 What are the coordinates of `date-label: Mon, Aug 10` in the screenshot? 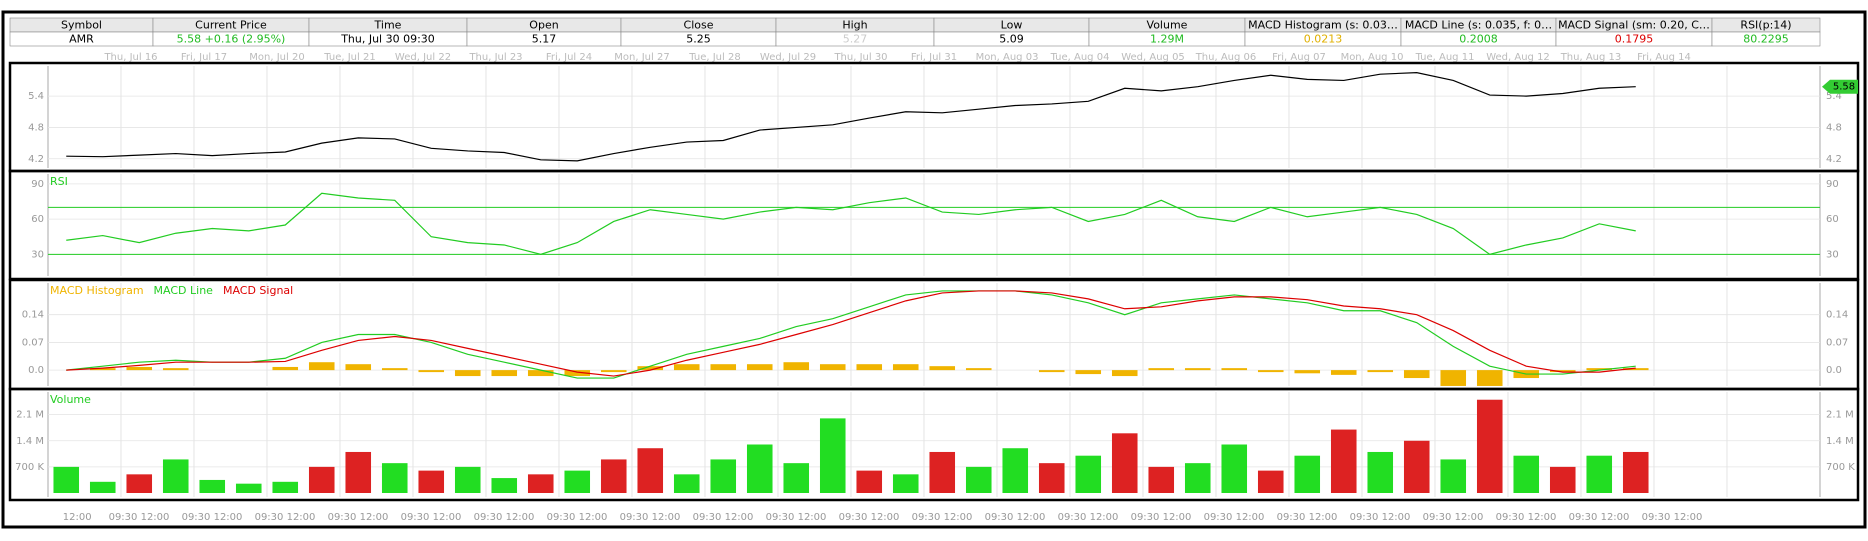 It's located at (1372, 57).